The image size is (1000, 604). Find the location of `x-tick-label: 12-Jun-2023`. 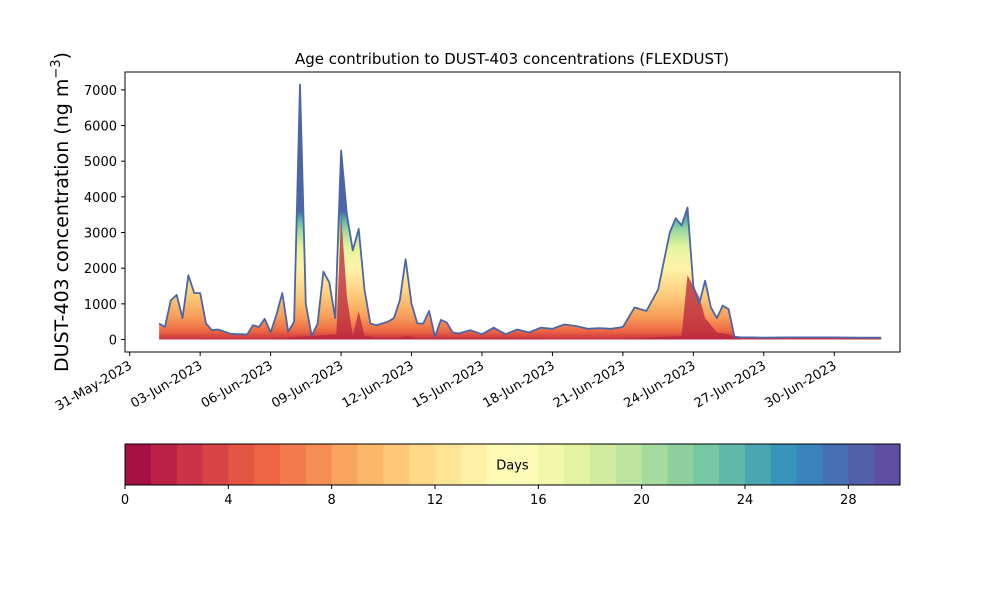

x-tick-label: 12-Jun-2023 is located at coordinates (378, 384).